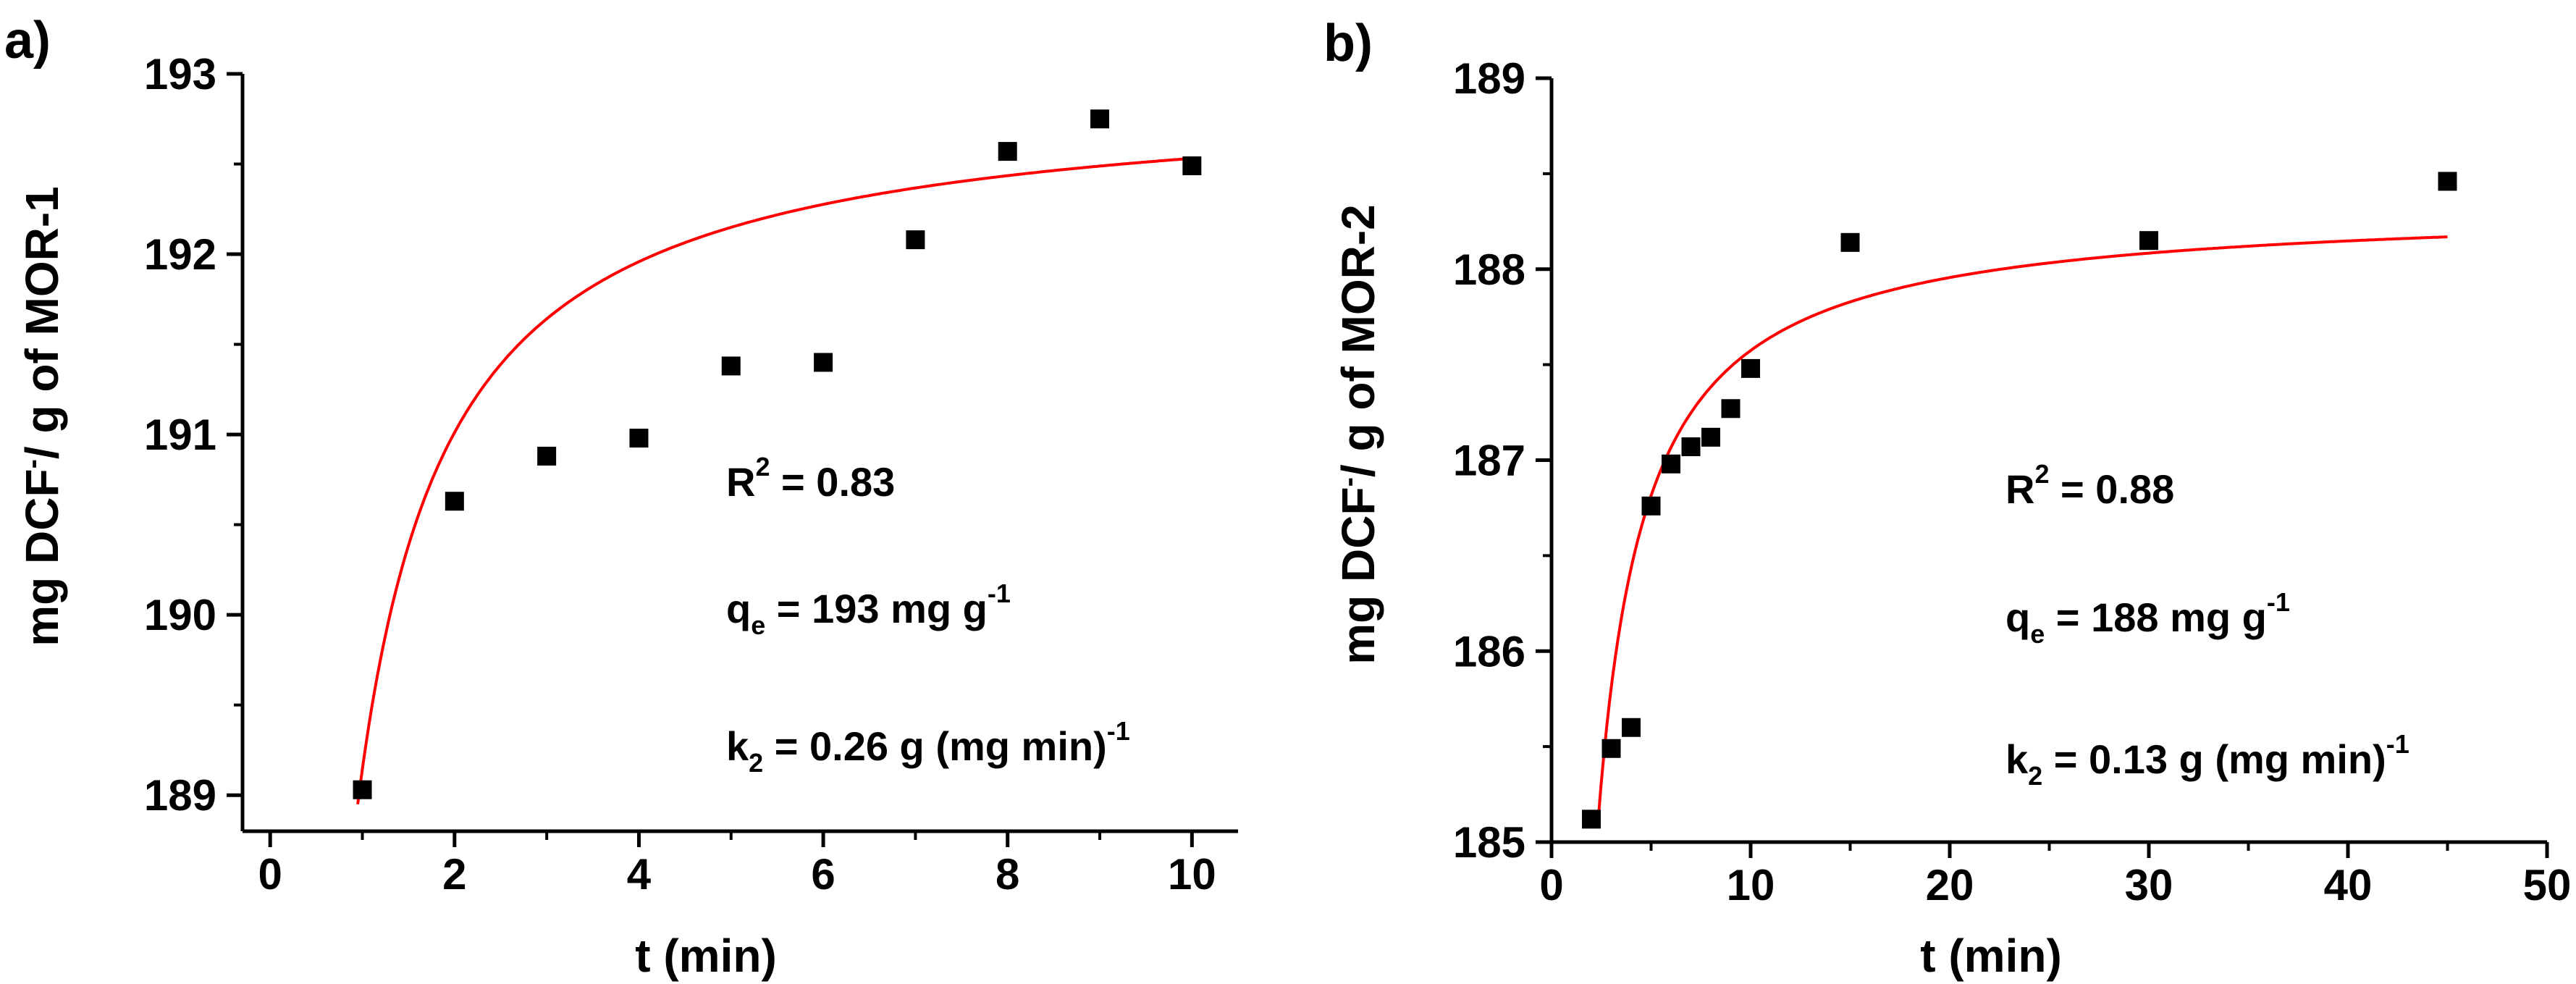 Image resolution: width=2576 pixels, height=984 pixels. I want to click on panel-b-y-axis-label: mg DCF-/ g of MOR-2, so click(1358, 434).